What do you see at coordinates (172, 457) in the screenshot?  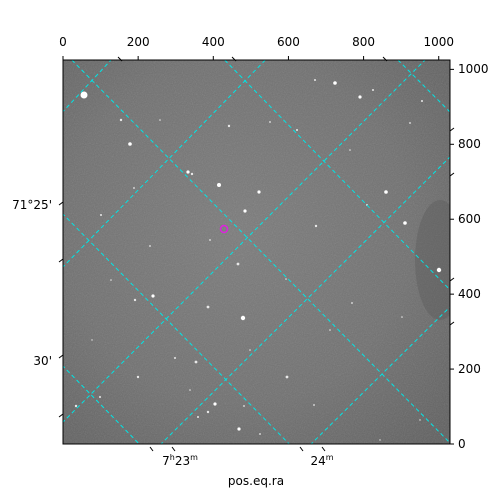 I see `ra-unit: h` at bounding box center [172, 457].